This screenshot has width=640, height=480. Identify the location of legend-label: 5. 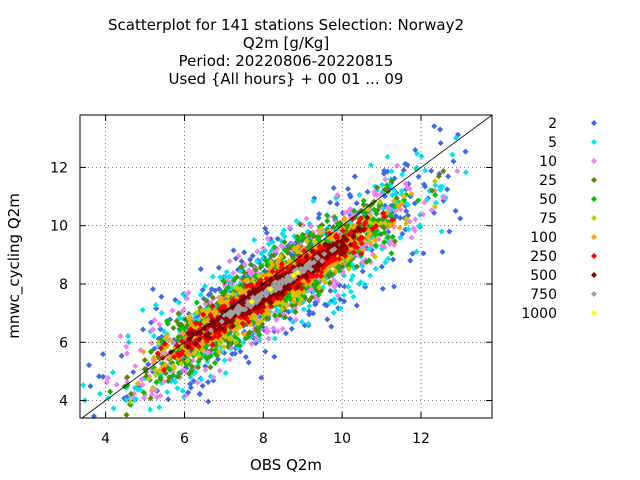
(552, 143).